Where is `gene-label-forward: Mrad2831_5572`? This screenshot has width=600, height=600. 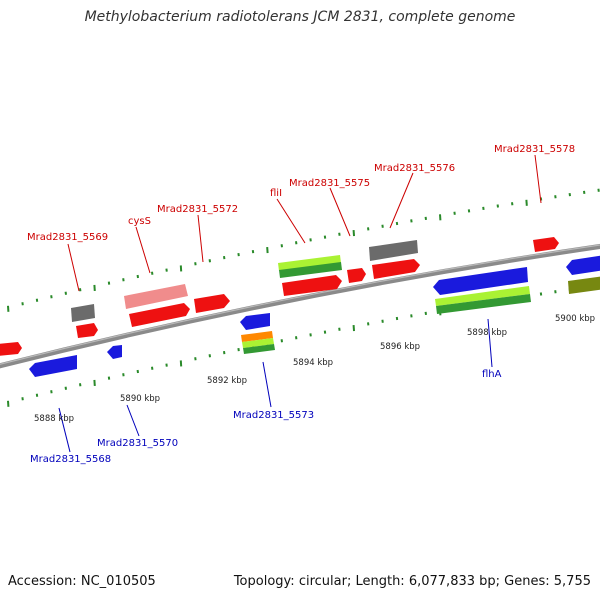 gene-label-forward: Mrad2831_5572 is located at coordinates (197, 209).